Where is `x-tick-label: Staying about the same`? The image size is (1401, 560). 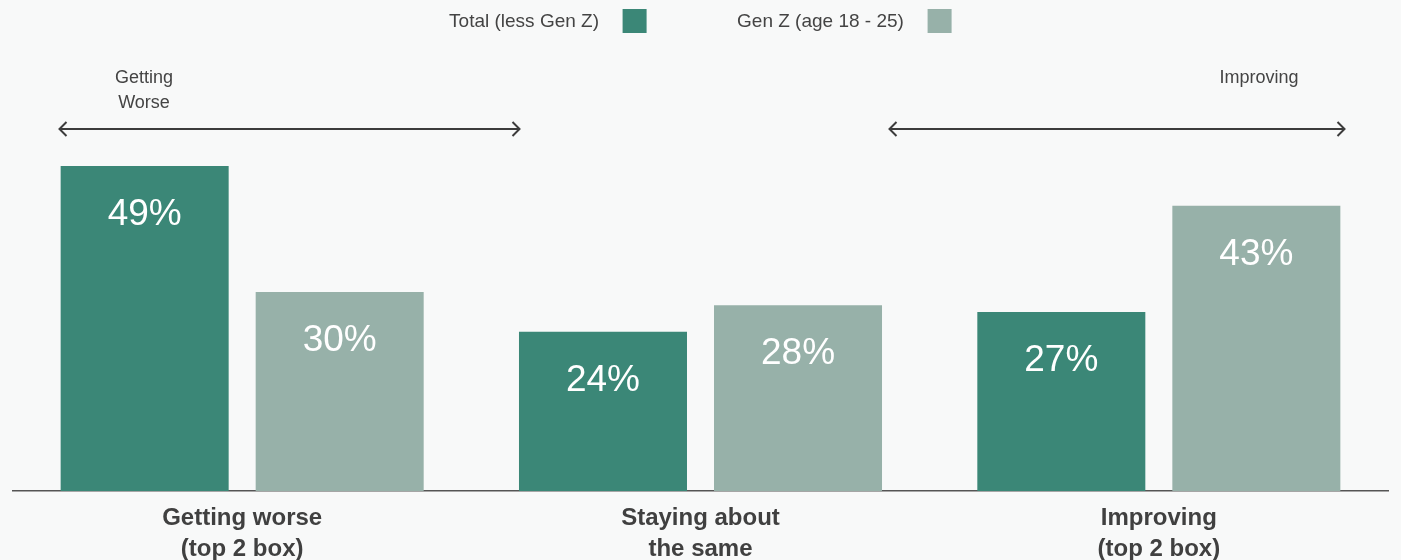
x-tick-label: Staying about the same is located at coordinates (700, 531).